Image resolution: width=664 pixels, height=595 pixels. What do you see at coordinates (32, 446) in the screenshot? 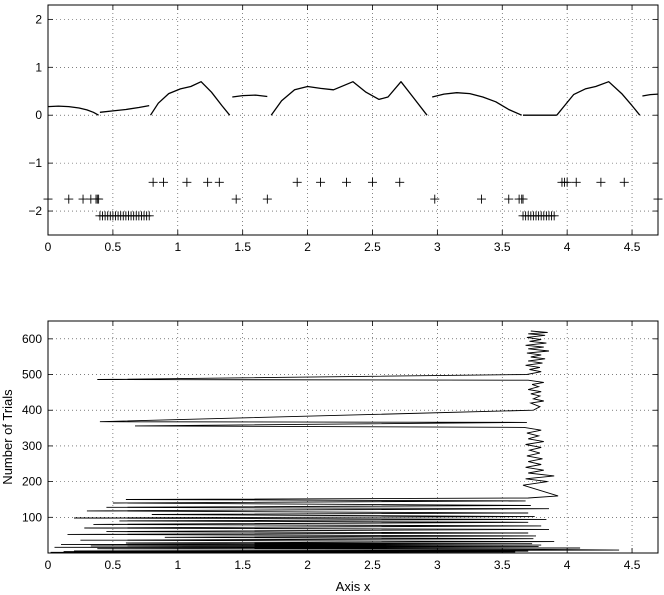
I see `bottom-ytick-label-2: 300` at bounding box center [32, 446].